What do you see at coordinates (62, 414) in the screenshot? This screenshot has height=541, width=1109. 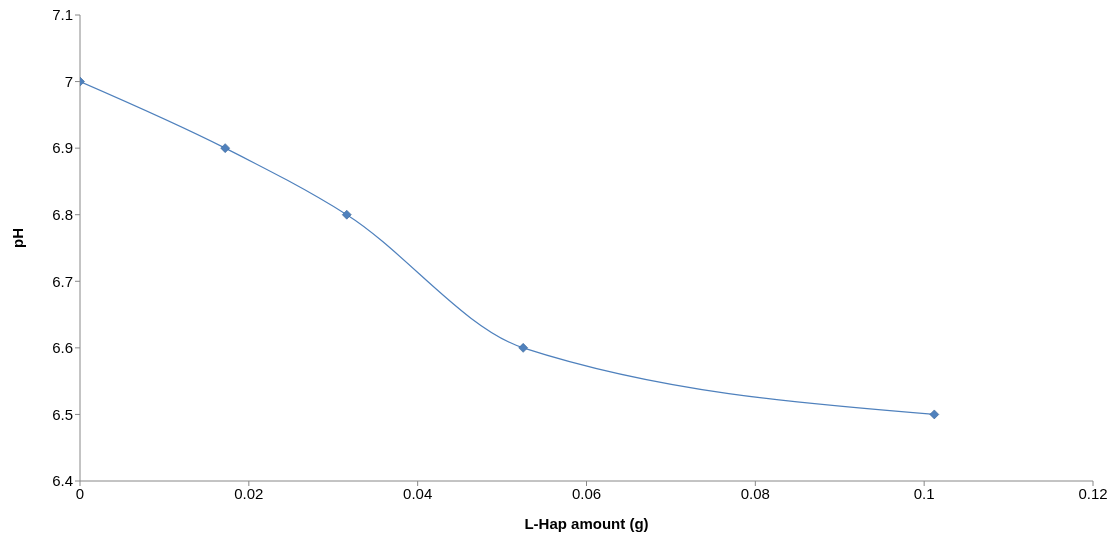 I see `y-tick-label: 6.5` at bounding box center [62, 414].